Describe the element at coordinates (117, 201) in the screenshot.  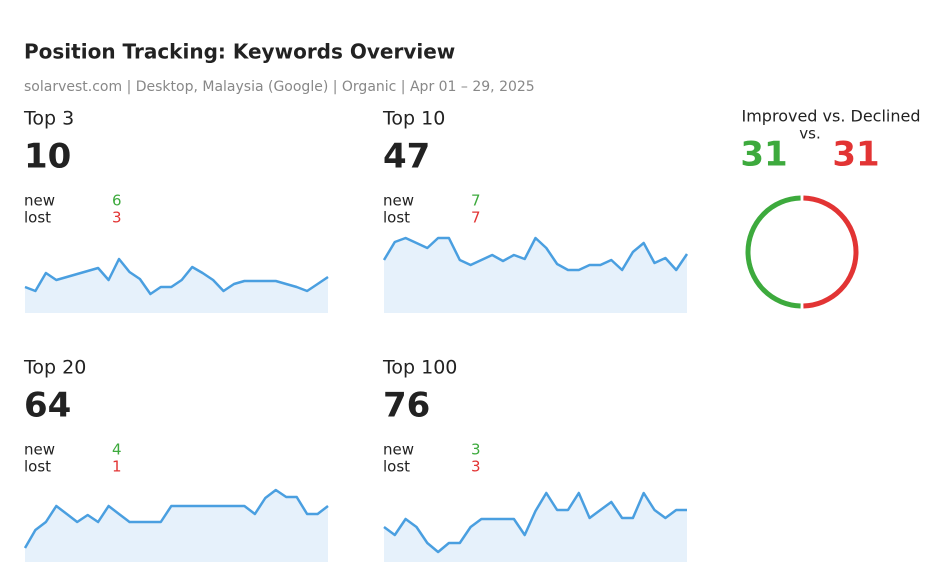
I see `new-count: 6` at that location.